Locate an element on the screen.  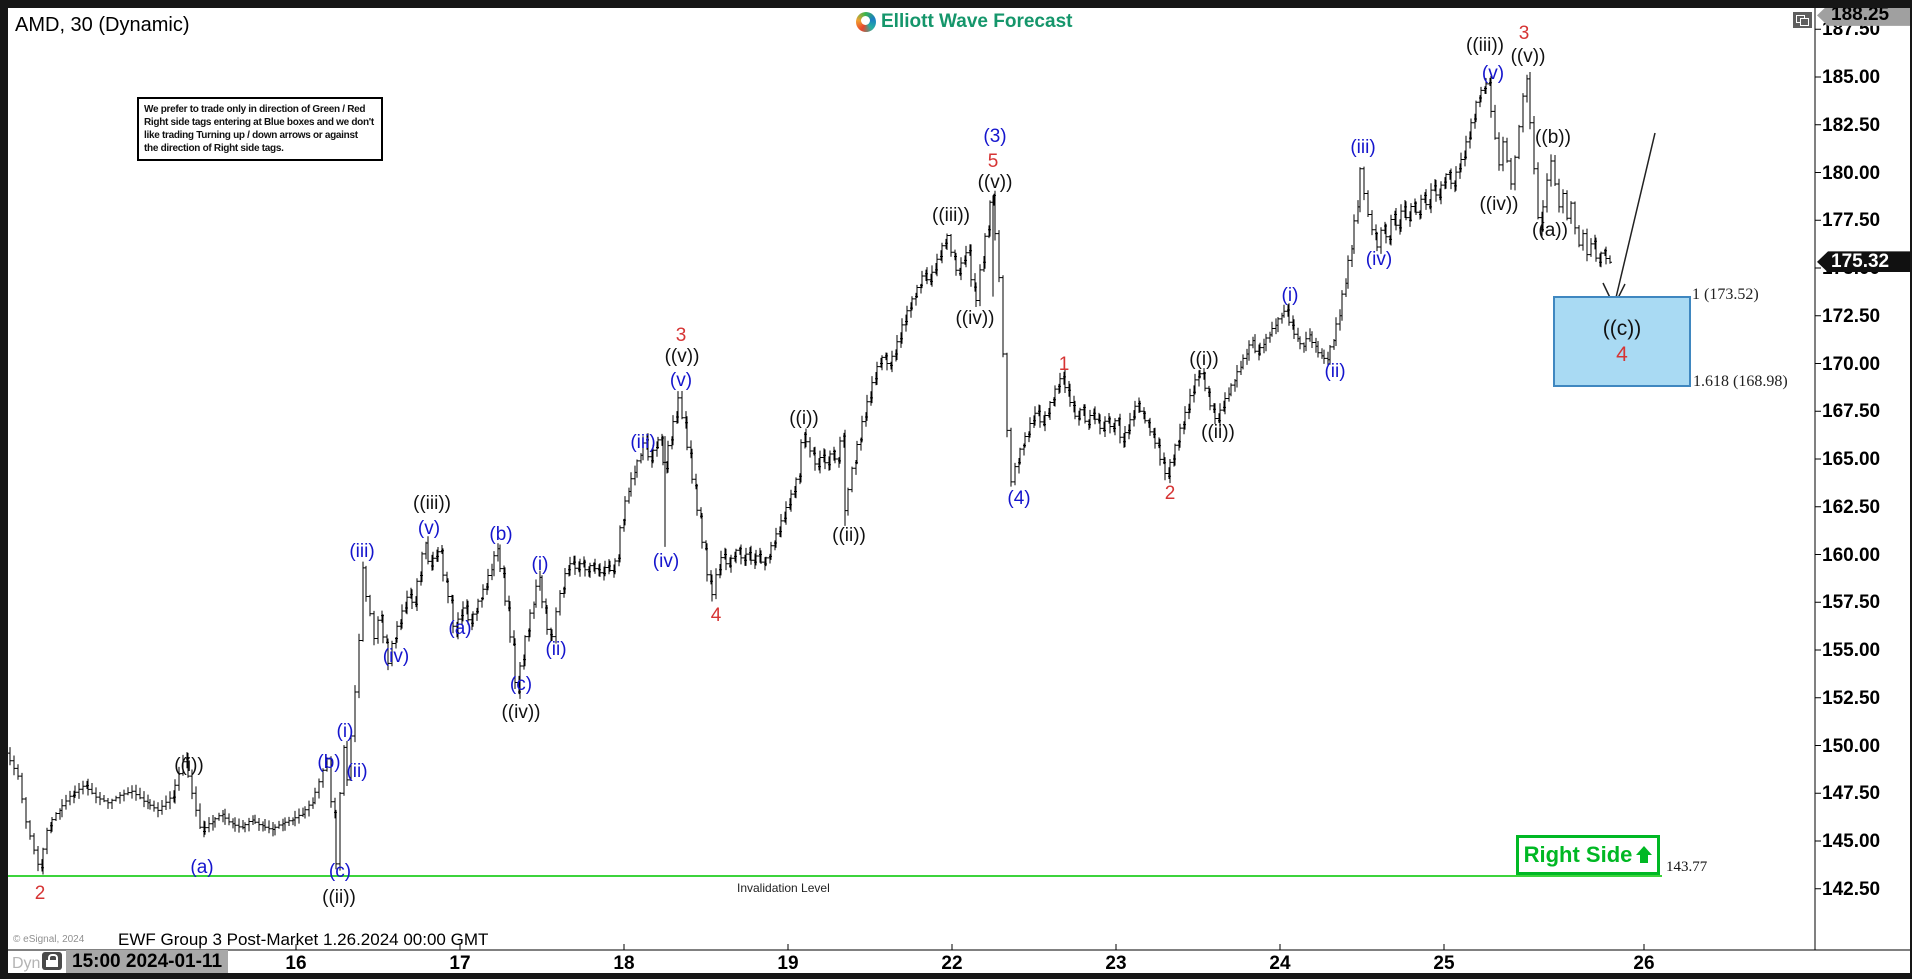
dyn-mode-label: Dyn is located at coordinates (26, 963).